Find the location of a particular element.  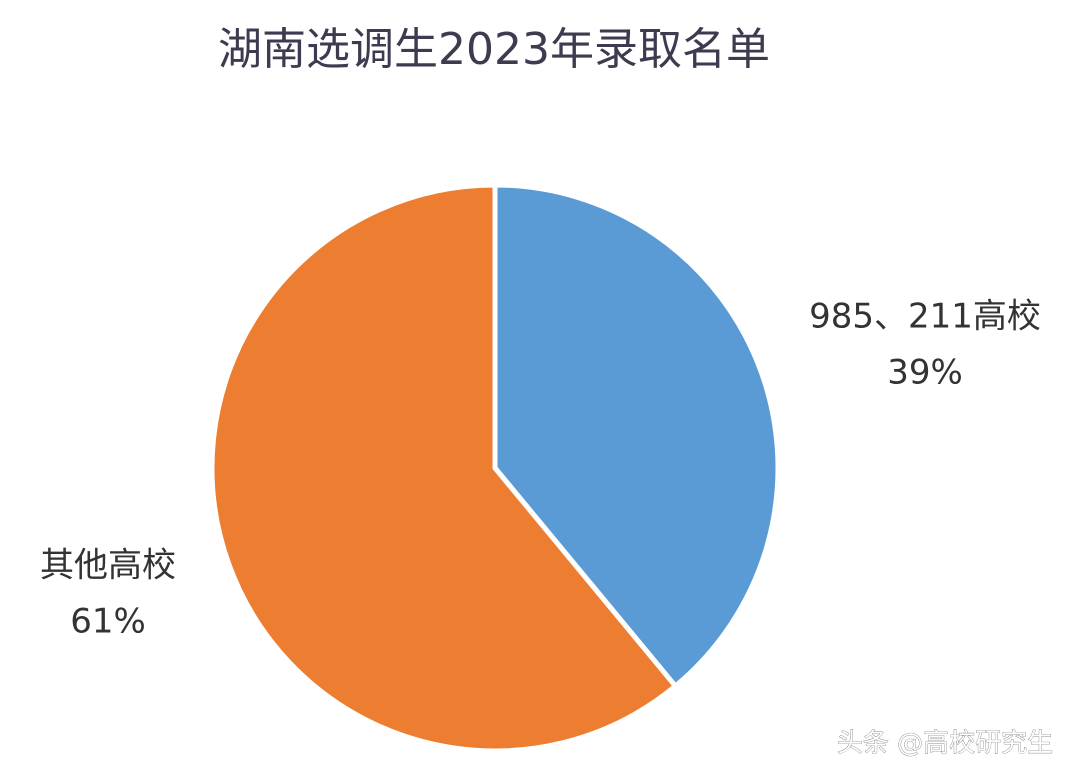

watermark: 头条 @高校研究生 is located at coordinates (945, 744).